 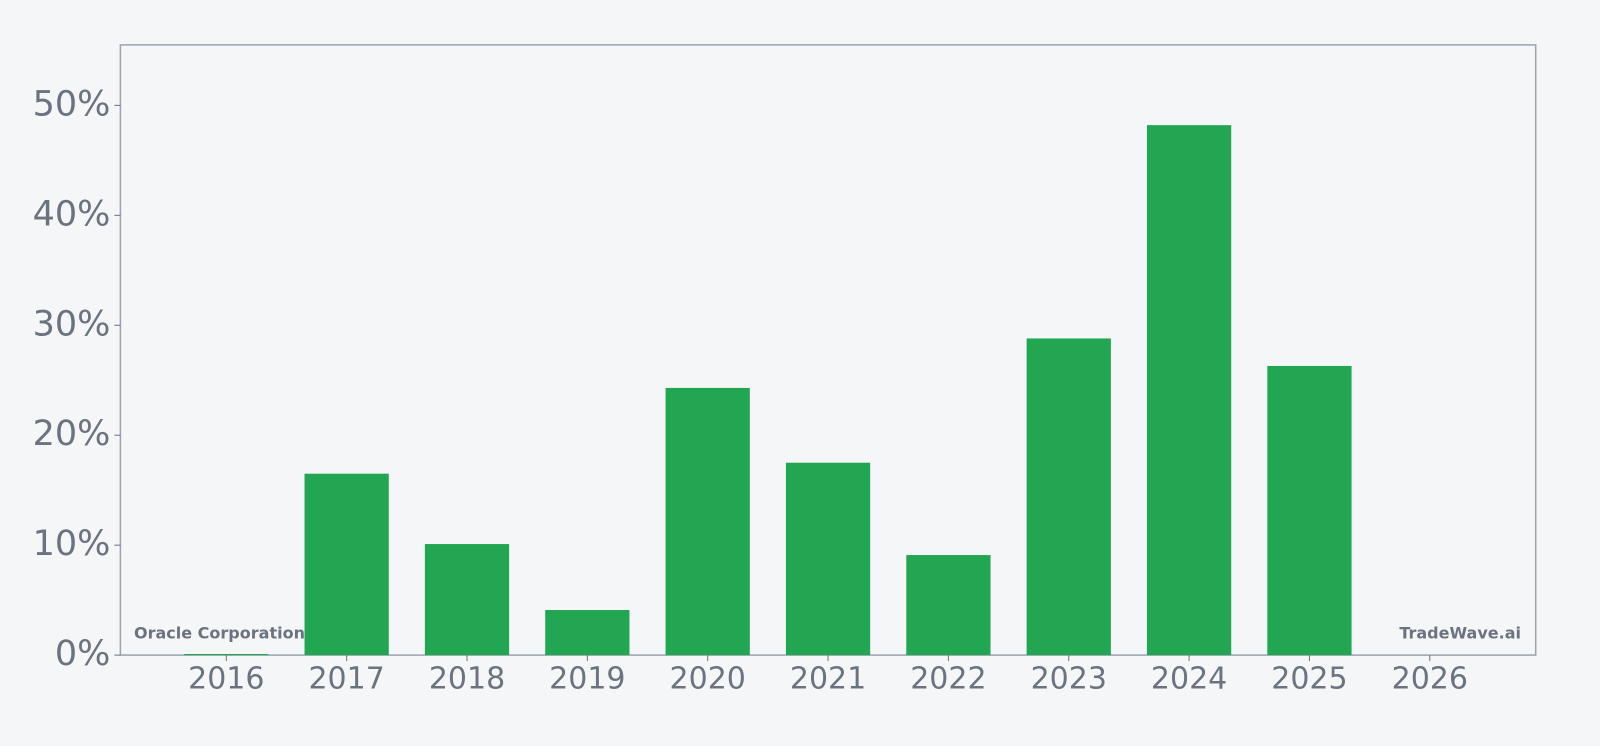 I want to click on x-tick-label: 2020, so click(x=708, y=679).